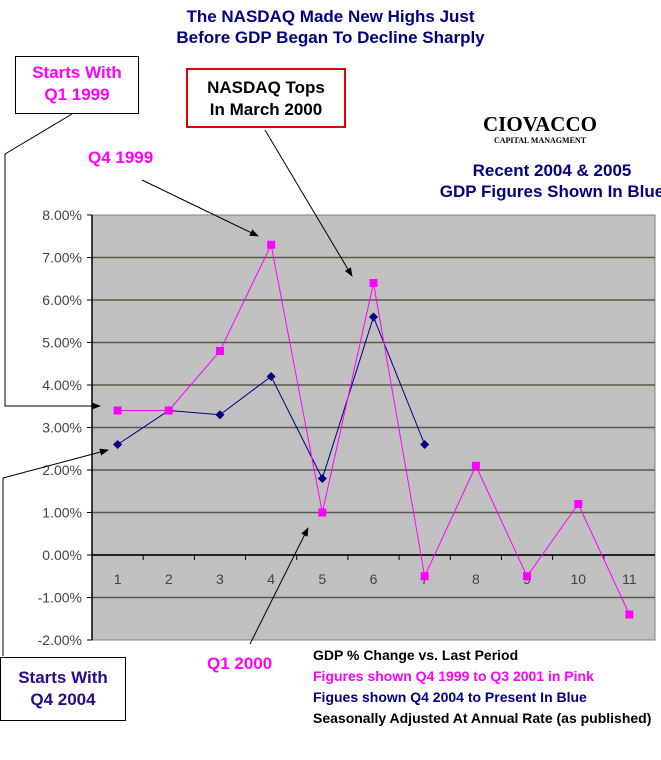 The height and width of the screenshot is (760, 661). I want to click on callout-starts-q1-1999: Starts With Q1 1999, so click(77, 85).